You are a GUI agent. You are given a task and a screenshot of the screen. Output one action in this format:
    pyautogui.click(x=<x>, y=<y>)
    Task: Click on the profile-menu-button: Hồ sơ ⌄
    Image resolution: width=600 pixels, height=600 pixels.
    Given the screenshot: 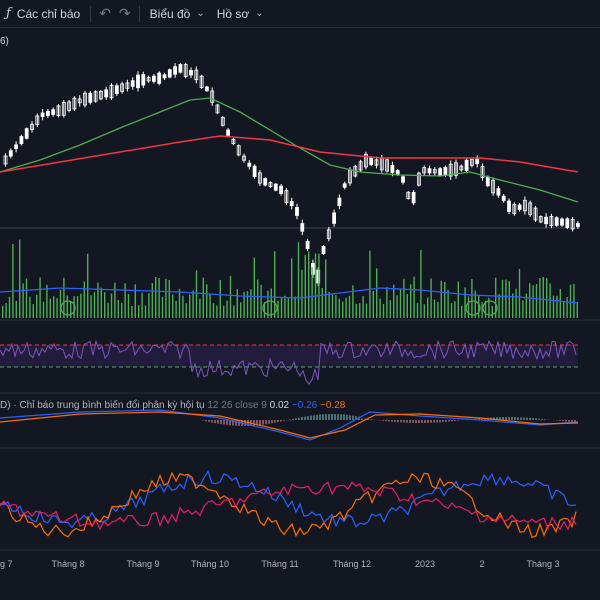 What is the action you would take?
    pyautogui.click(x=240, y=13)
    